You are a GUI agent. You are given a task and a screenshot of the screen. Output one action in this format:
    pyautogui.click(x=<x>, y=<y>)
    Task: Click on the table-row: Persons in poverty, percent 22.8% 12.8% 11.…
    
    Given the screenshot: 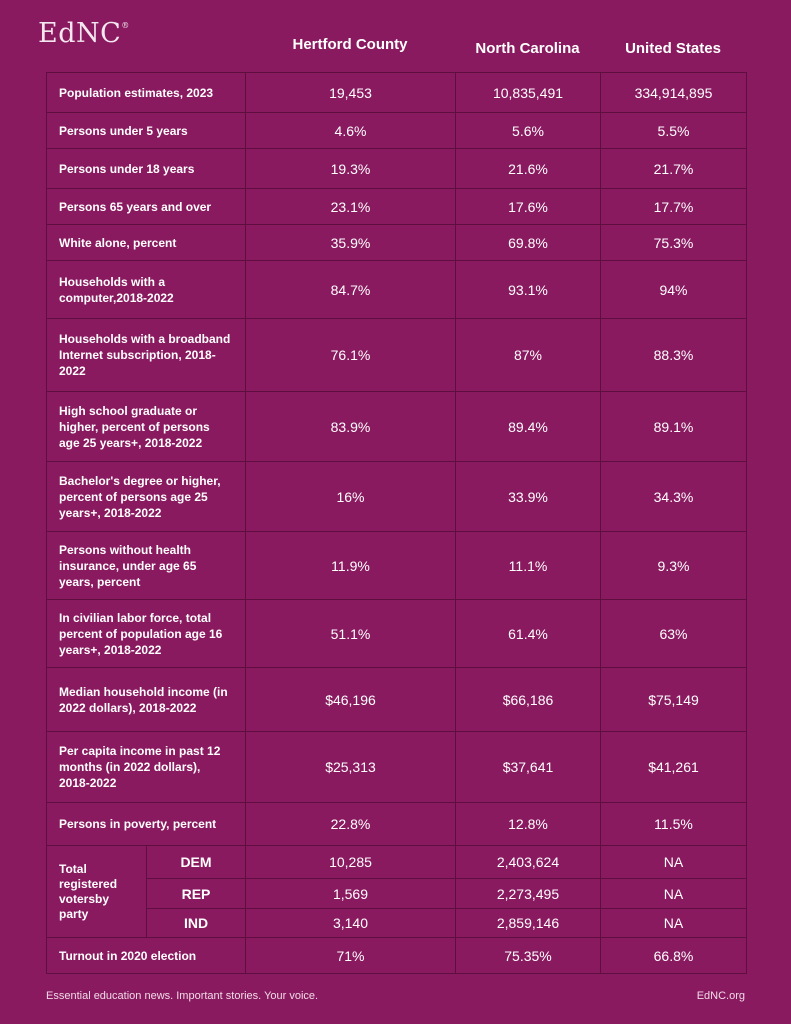 What is the action you would take?
    pyautogui.click(x=396, y=824)
    